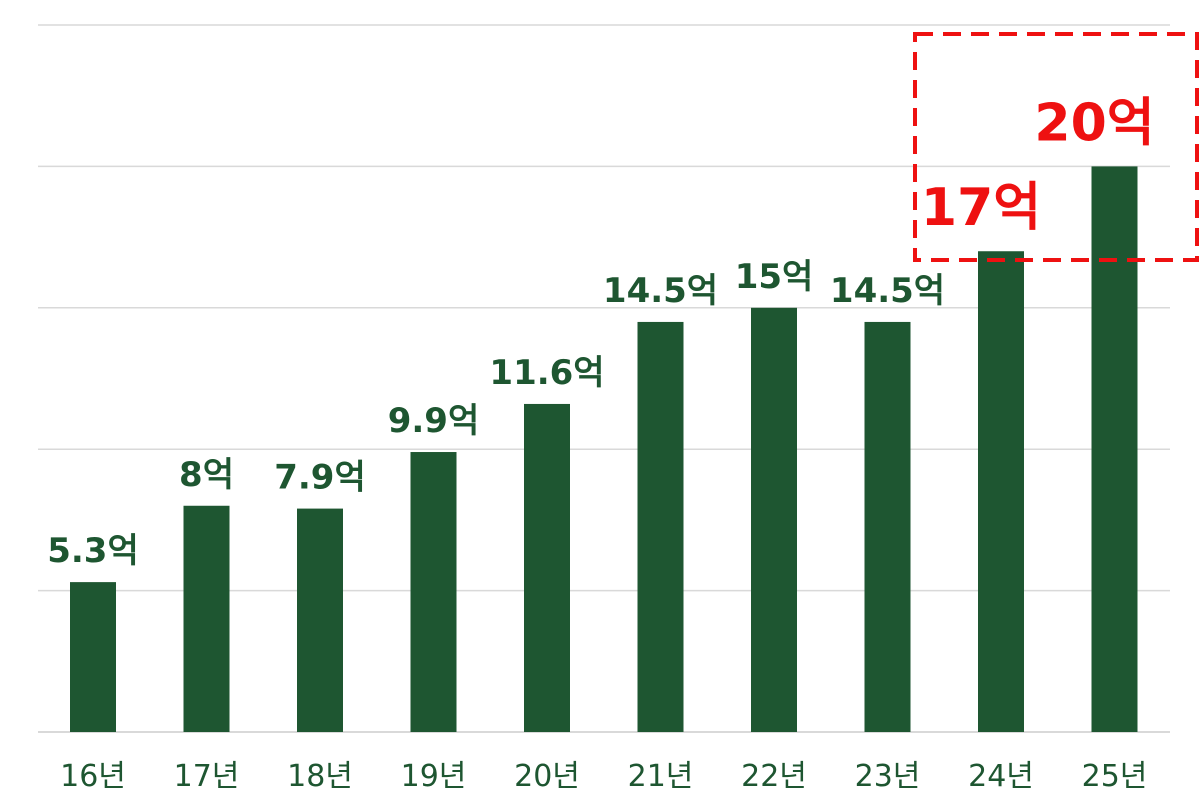  What do you see at coordinates (206, 475) in the screenshot?
I see `data-label: 8억` at bounding box center [206, 475].